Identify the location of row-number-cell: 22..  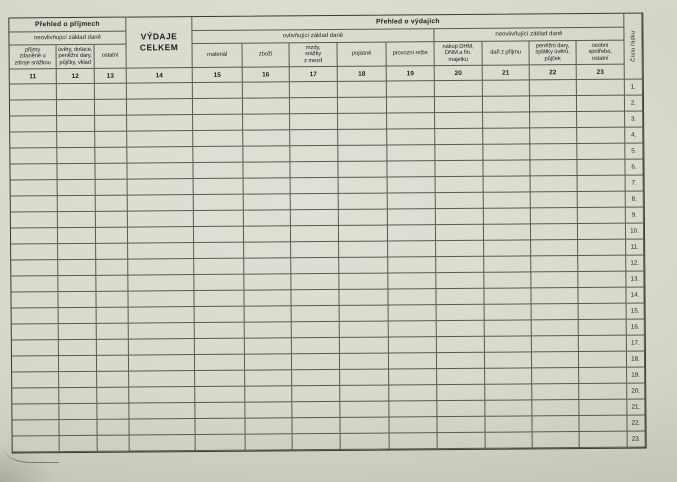
(636, 423).